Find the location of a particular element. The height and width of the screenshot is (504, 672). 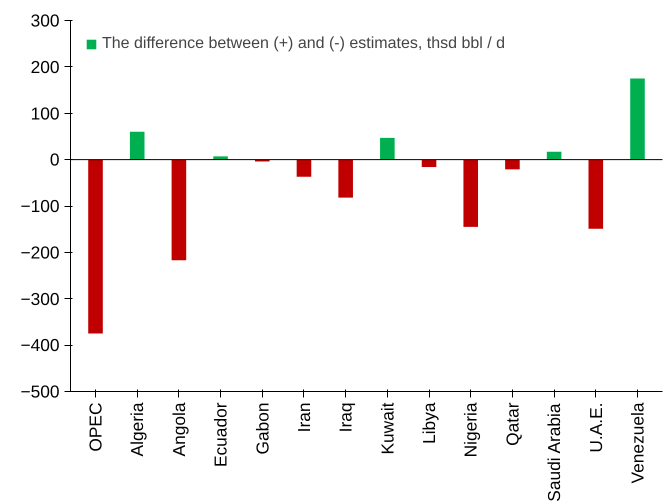

x-tick-label: Venezuela is located at coordinates (637, 443).